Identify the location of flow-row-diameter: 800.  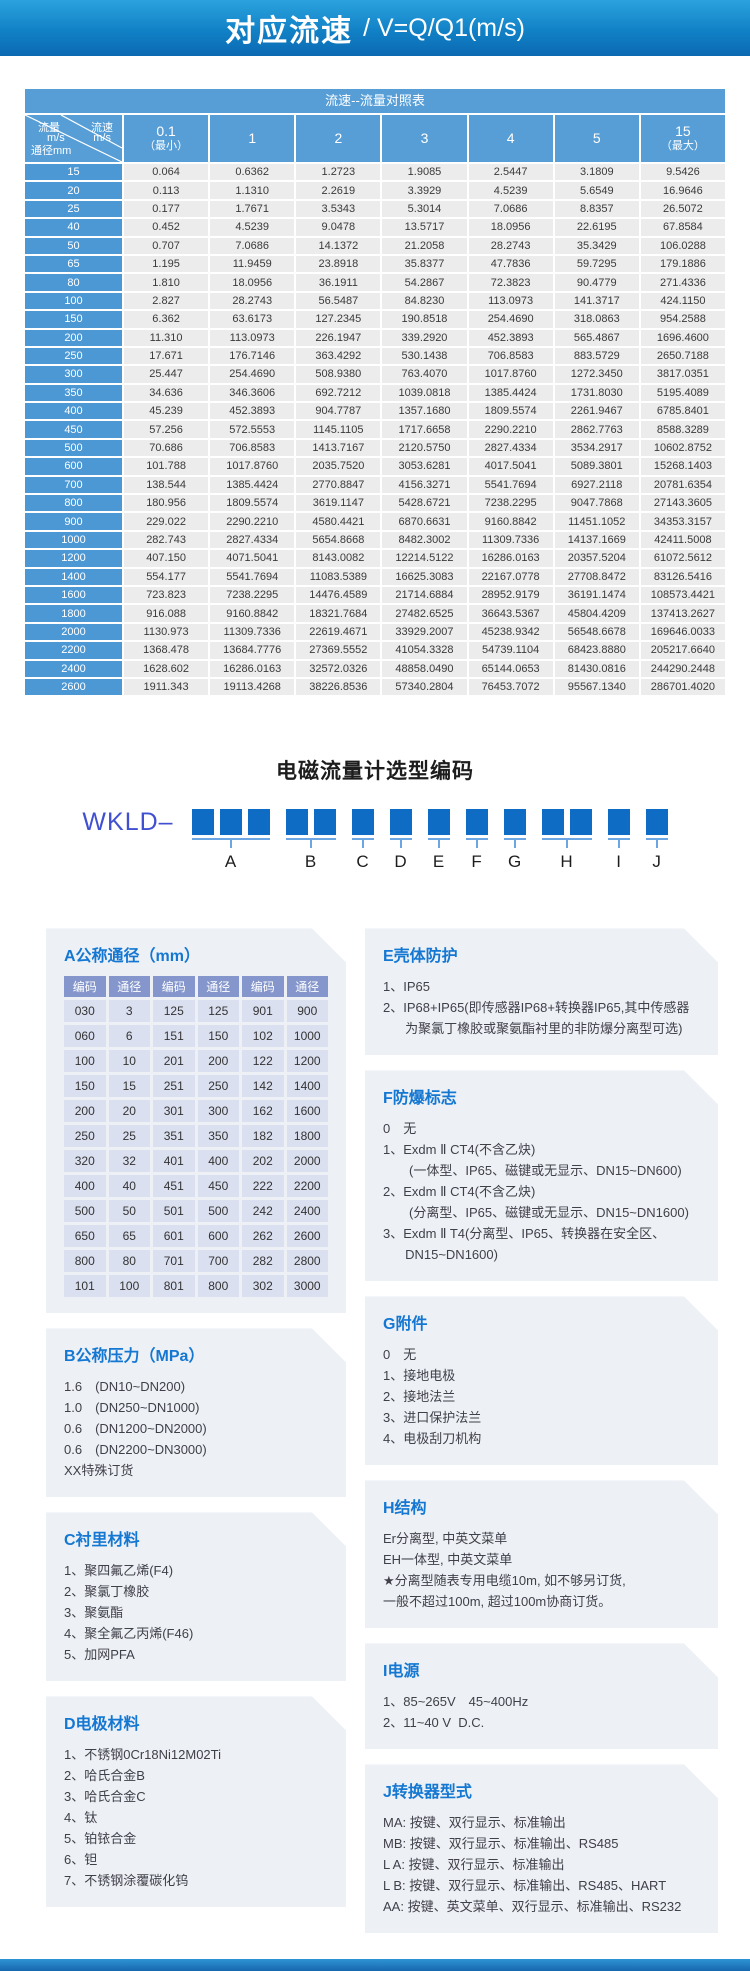
(73, 503).